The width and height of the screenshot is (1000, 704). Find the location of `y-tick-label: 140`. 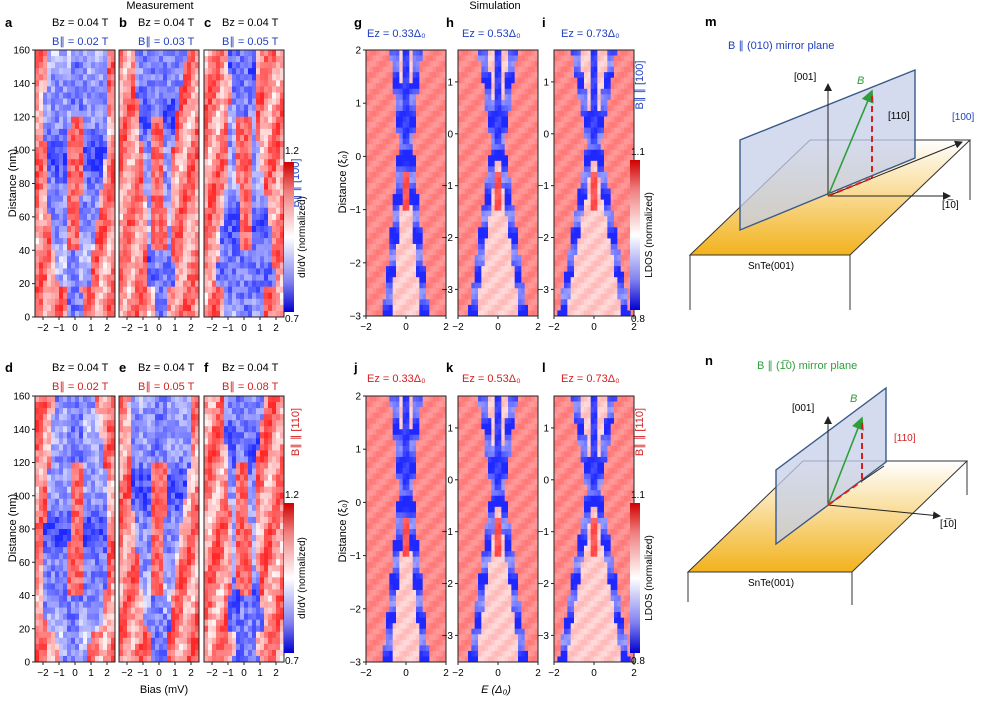

y-tick-label: 140 is located at coordinates (21, 84).